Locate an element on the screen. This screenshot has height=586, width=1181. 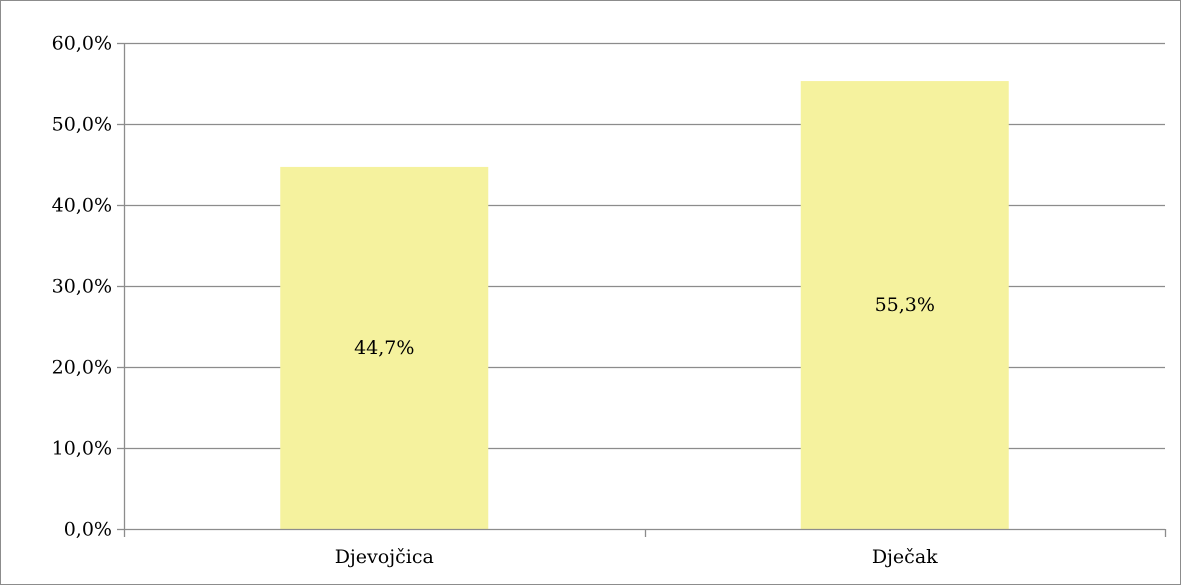
x-tick-label: Dječak is located at coordinates (905, 557).